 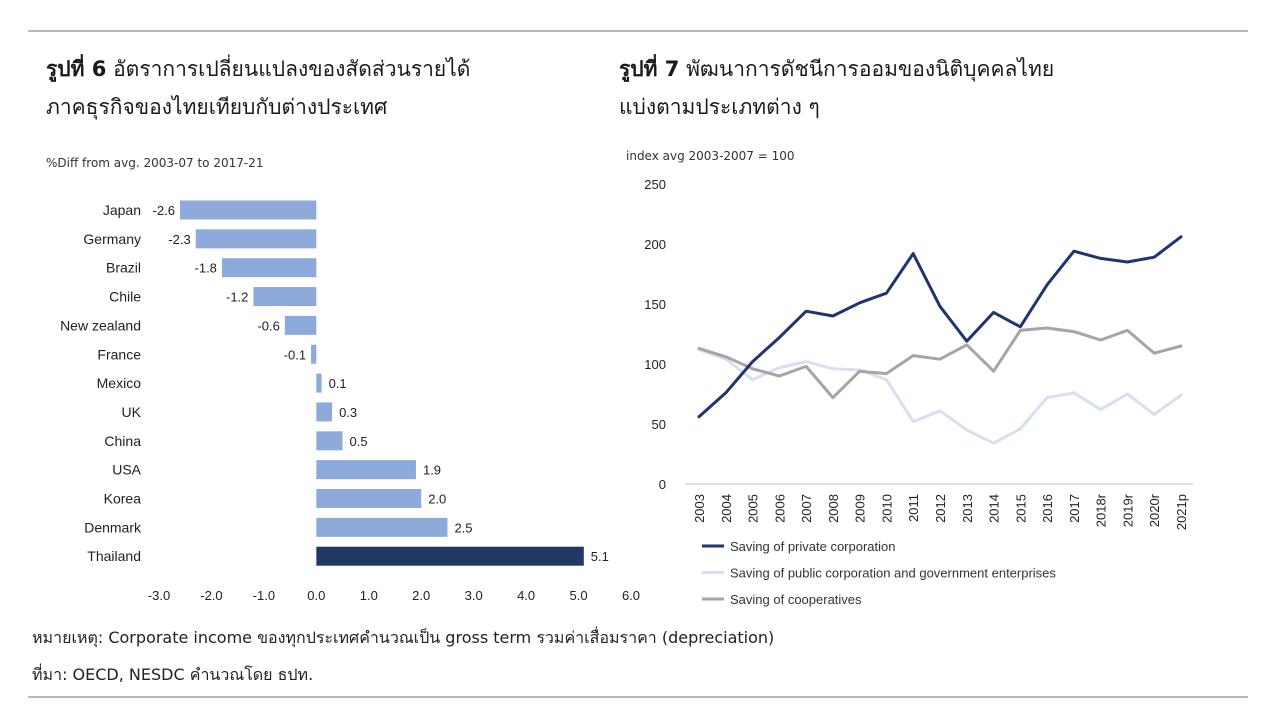 What do you see at coordinates (100, 325) in the screenshot?
I see `category-label-new-zealand: New zealand` at bounding box center [100, 325].